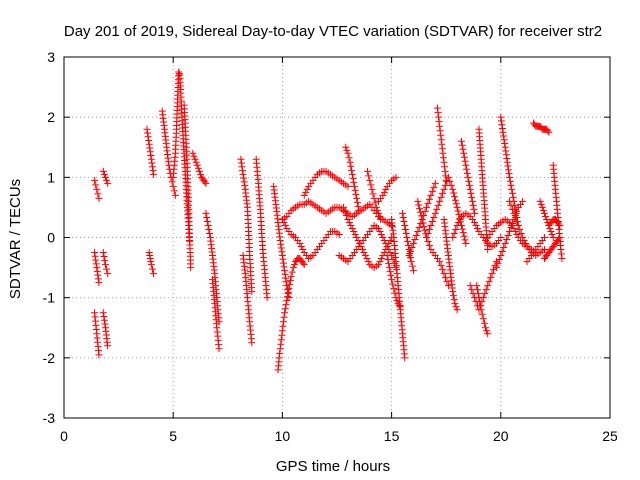  What do you see at coordinates (51, 57) in the screenshot?
I see `y-tick-label: 3` at bounding box center [51, 57].